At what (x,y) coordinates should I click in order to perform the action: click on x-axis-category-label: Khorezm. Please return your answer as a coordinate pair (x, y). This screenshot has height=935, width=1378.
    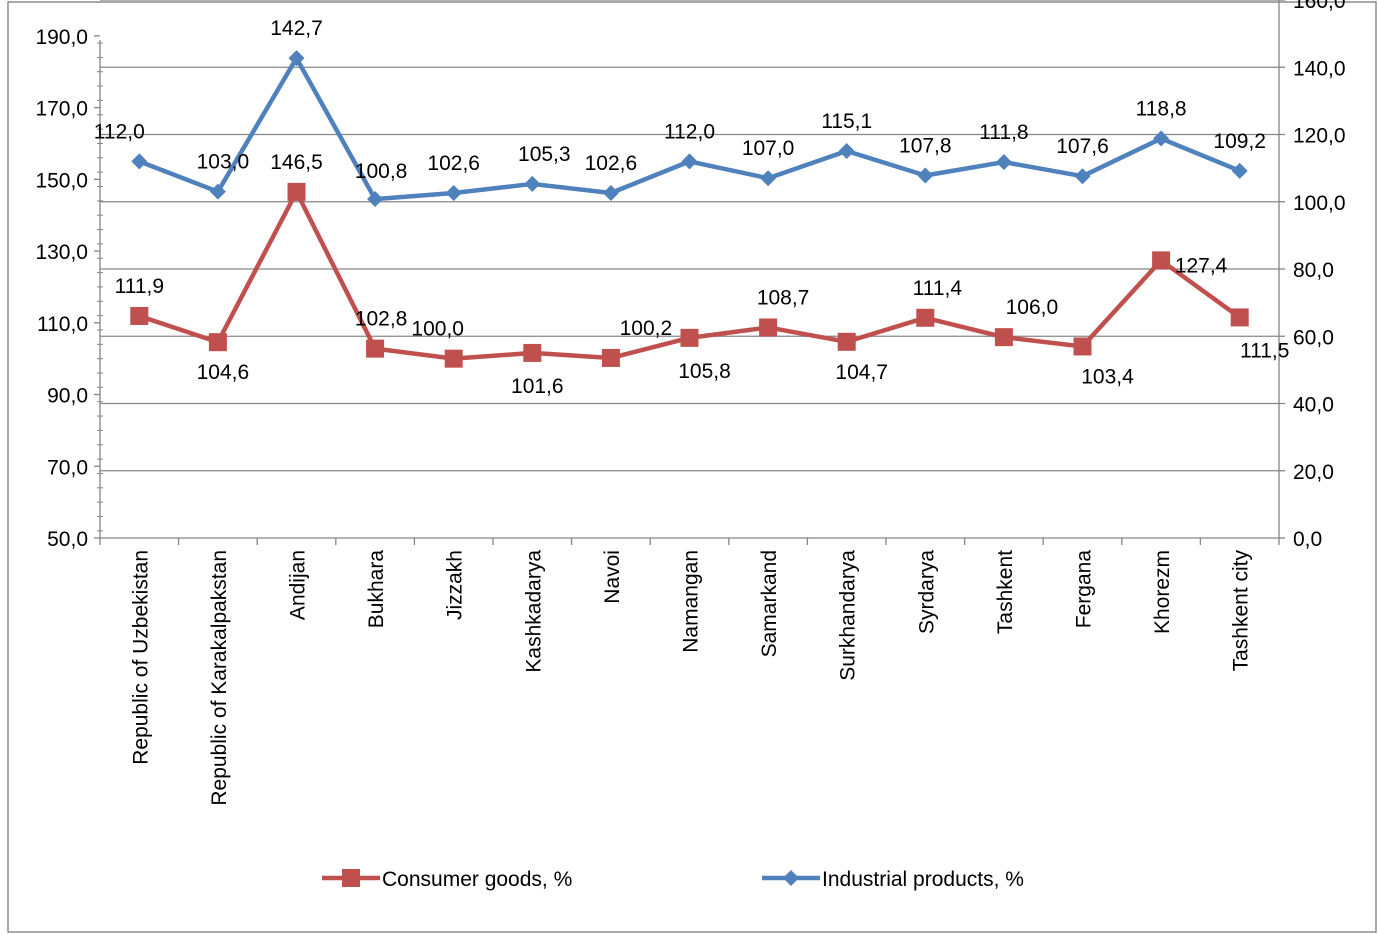
    Looking at the image, I should click on (1162, 592).